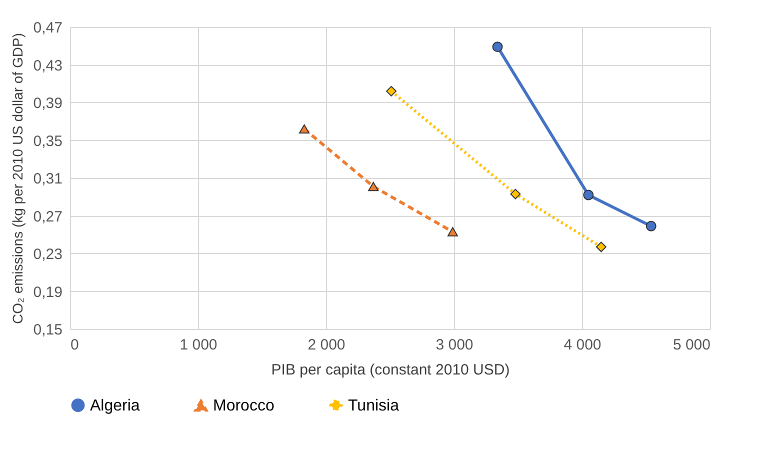 Image resolution: width=764 pixels, height=468 pixels. What do you see at coordinates (47, 28) in the screenshot?
I see `y-tick-label: 0,47` at bounding box center [47, 28].